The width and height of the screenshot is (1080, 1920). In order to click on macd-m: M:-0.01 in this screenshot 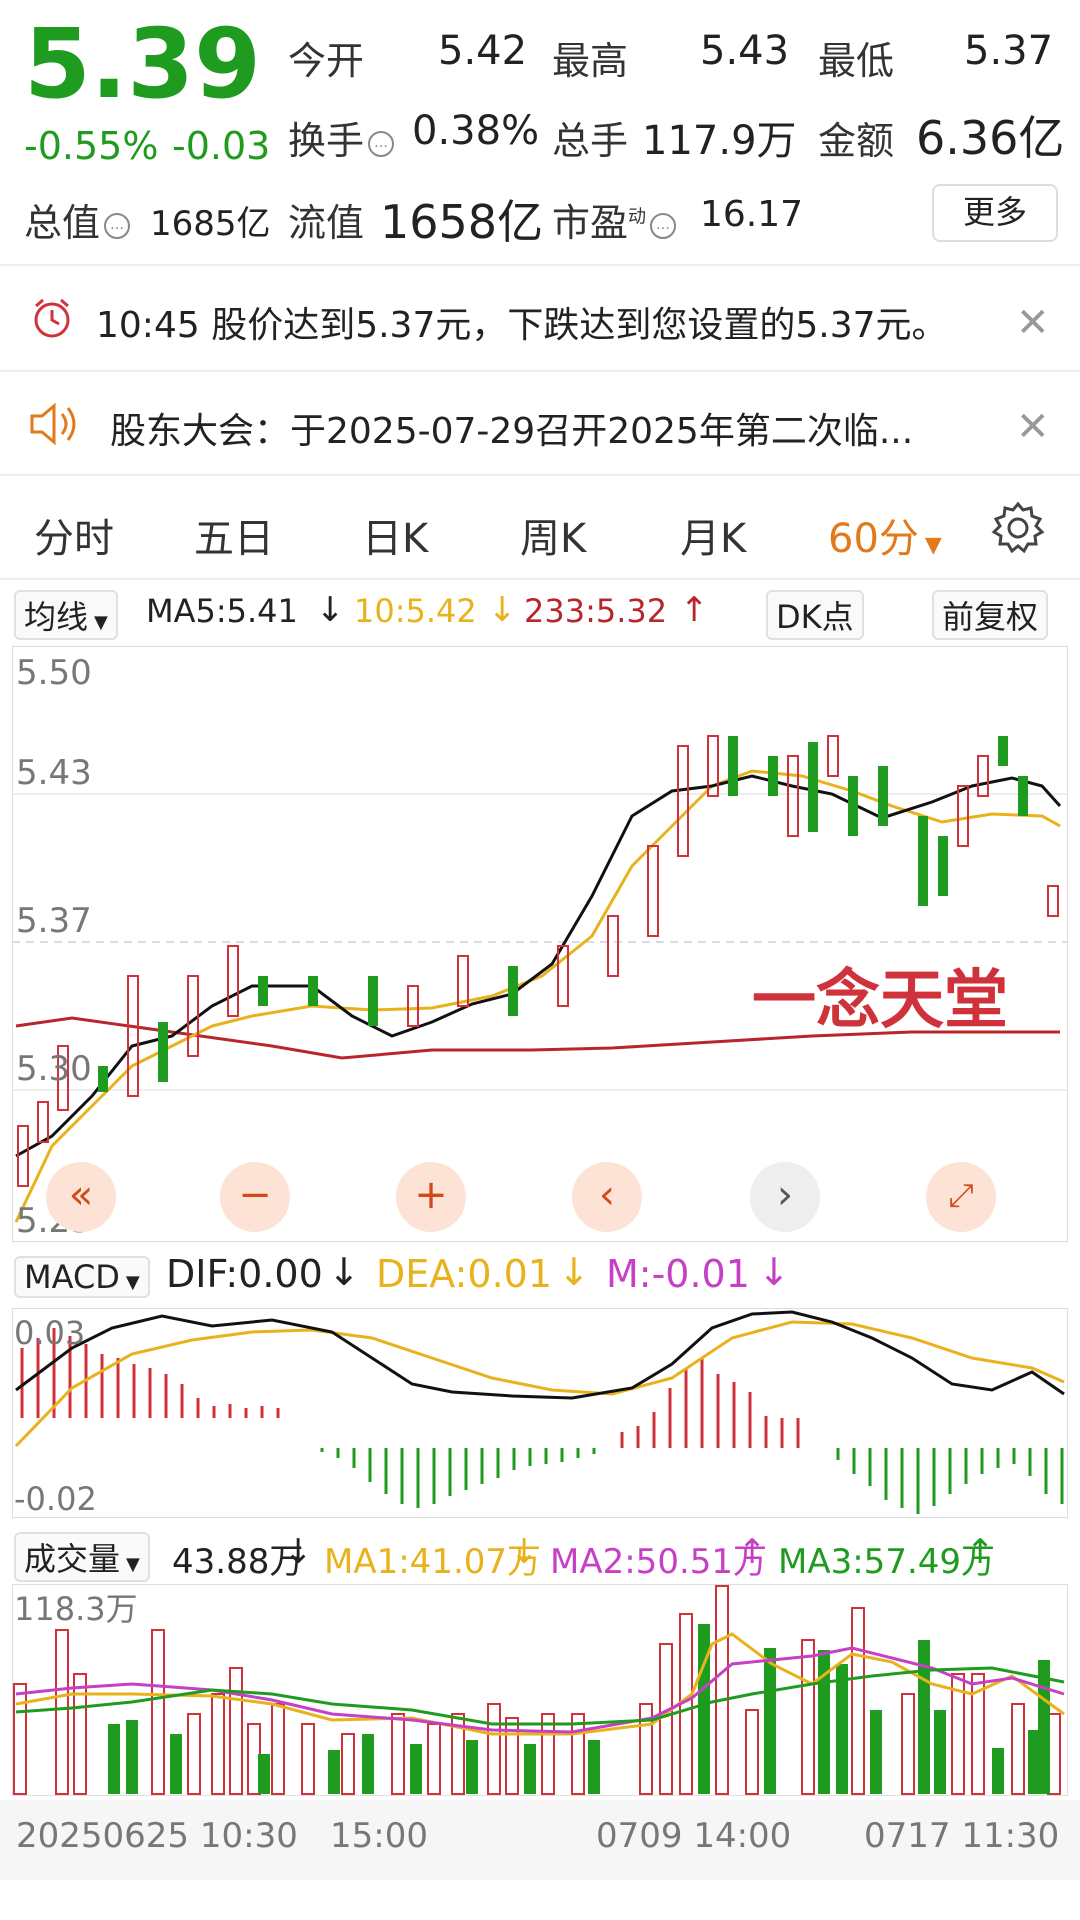, I will do `click(678, 1274)`.